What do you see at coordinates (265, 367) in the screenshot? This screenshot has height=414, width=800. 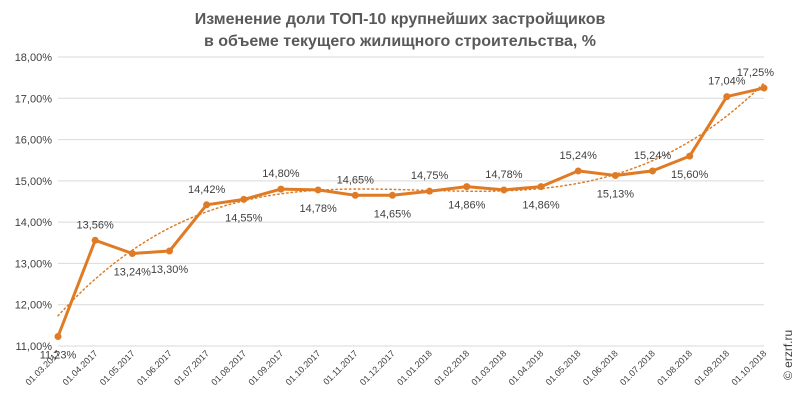 I see `x-tick-label: 01.09.2017` at bounding box center [265, 367].